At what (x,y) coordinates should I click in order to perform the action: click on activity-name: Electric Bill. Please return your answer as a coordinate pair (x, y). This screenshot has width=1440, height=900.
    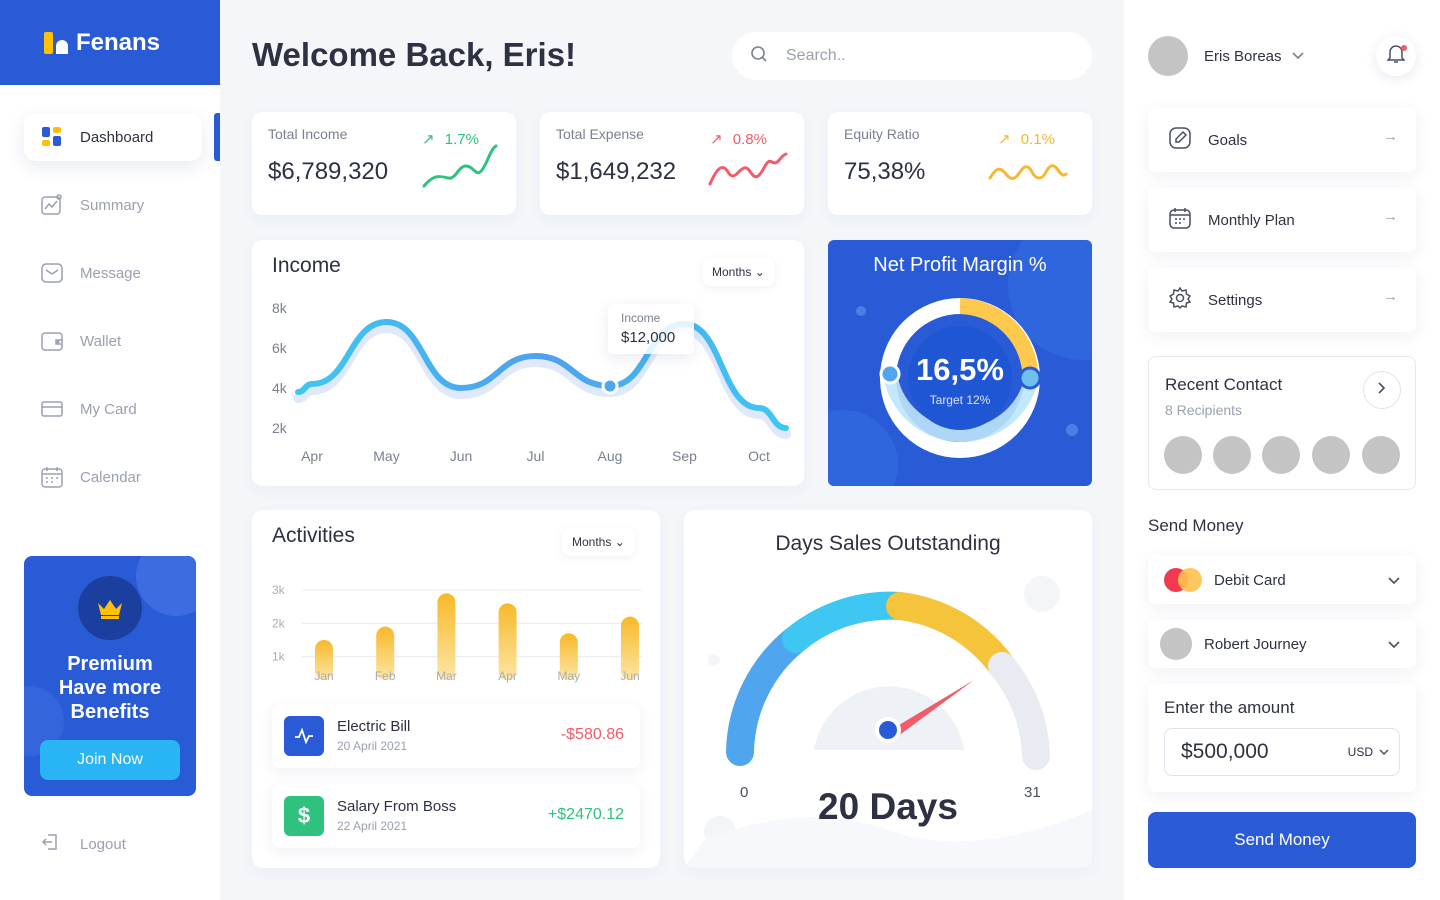
    Looking at the image, I should click on (374, 726).